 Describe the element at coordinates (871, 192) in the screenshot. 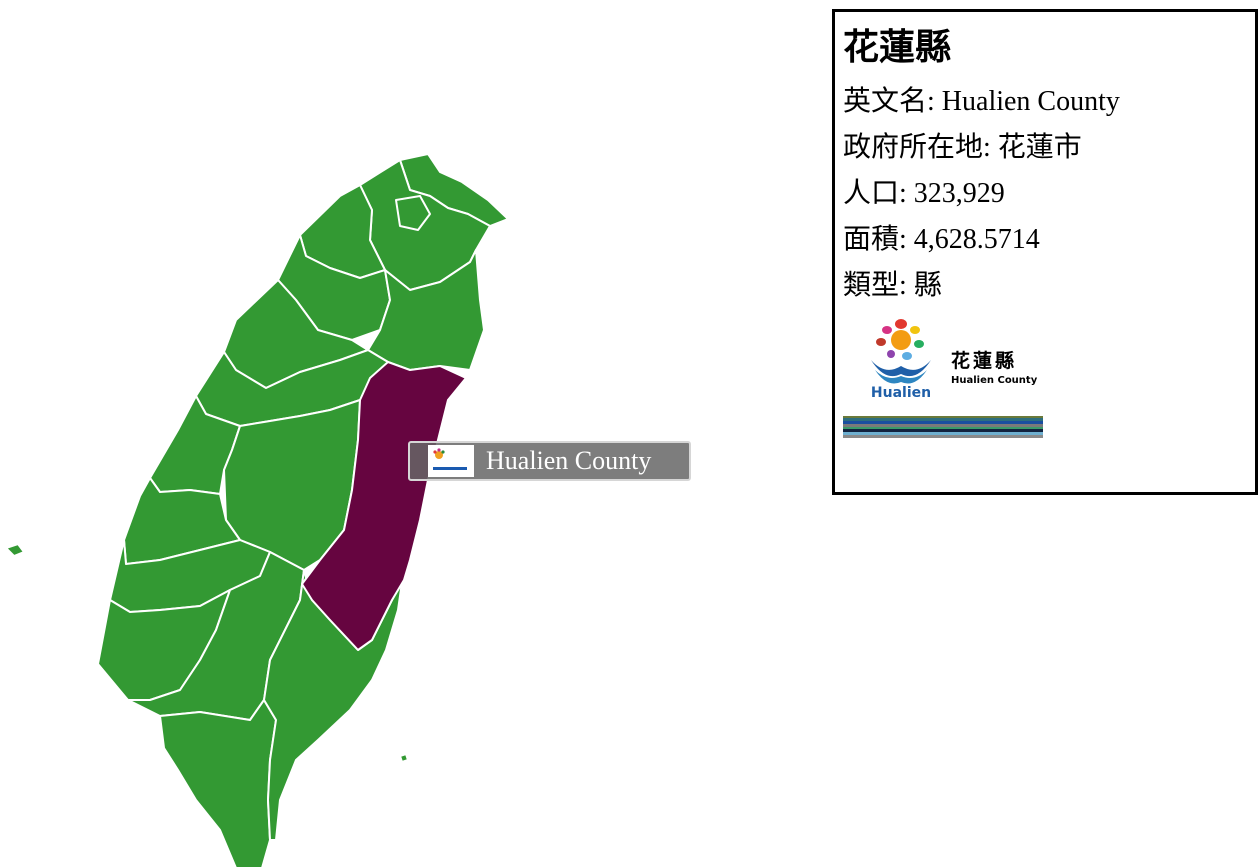

I see `info-key: 人口` at that location.